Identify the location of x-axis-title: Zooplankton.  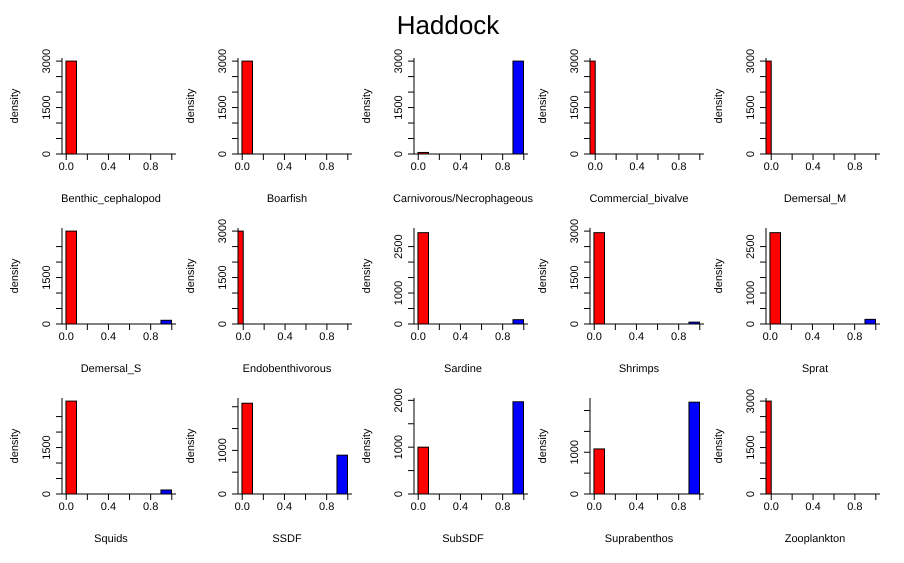
(815, 539).